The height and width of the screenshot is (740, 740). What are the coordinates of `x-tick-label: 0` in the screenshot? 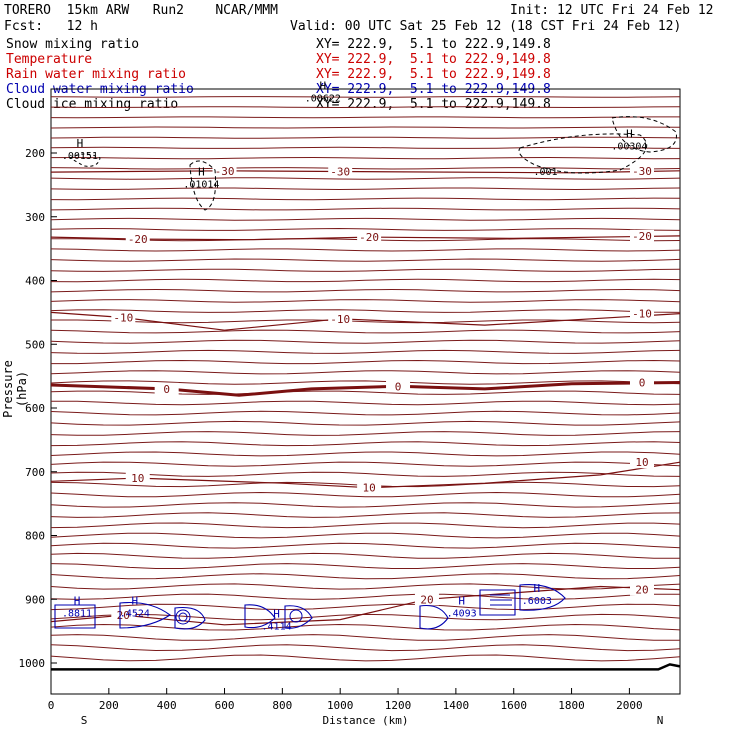 It's located at (51, 705).